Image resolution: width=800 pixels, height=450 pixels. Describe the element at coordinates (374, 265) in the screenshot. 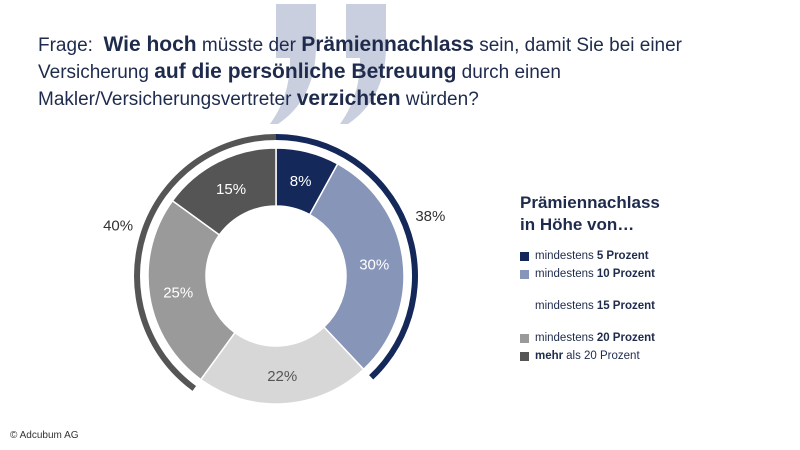

I see `slice-label: 30%` at that location.